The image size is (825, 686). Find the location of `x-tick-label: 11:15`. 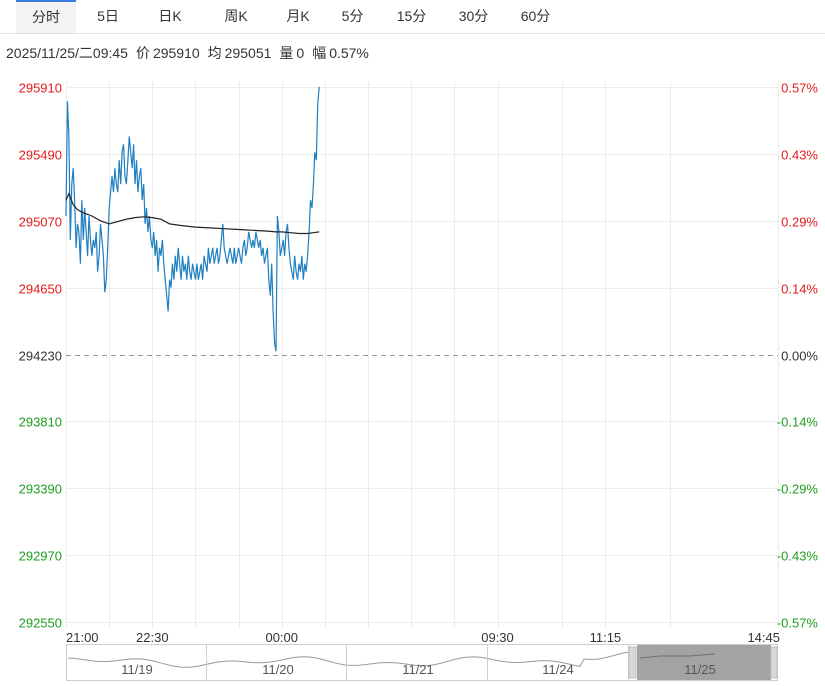

x-tick-label: 11:15 is located at coordinates (606, 637).